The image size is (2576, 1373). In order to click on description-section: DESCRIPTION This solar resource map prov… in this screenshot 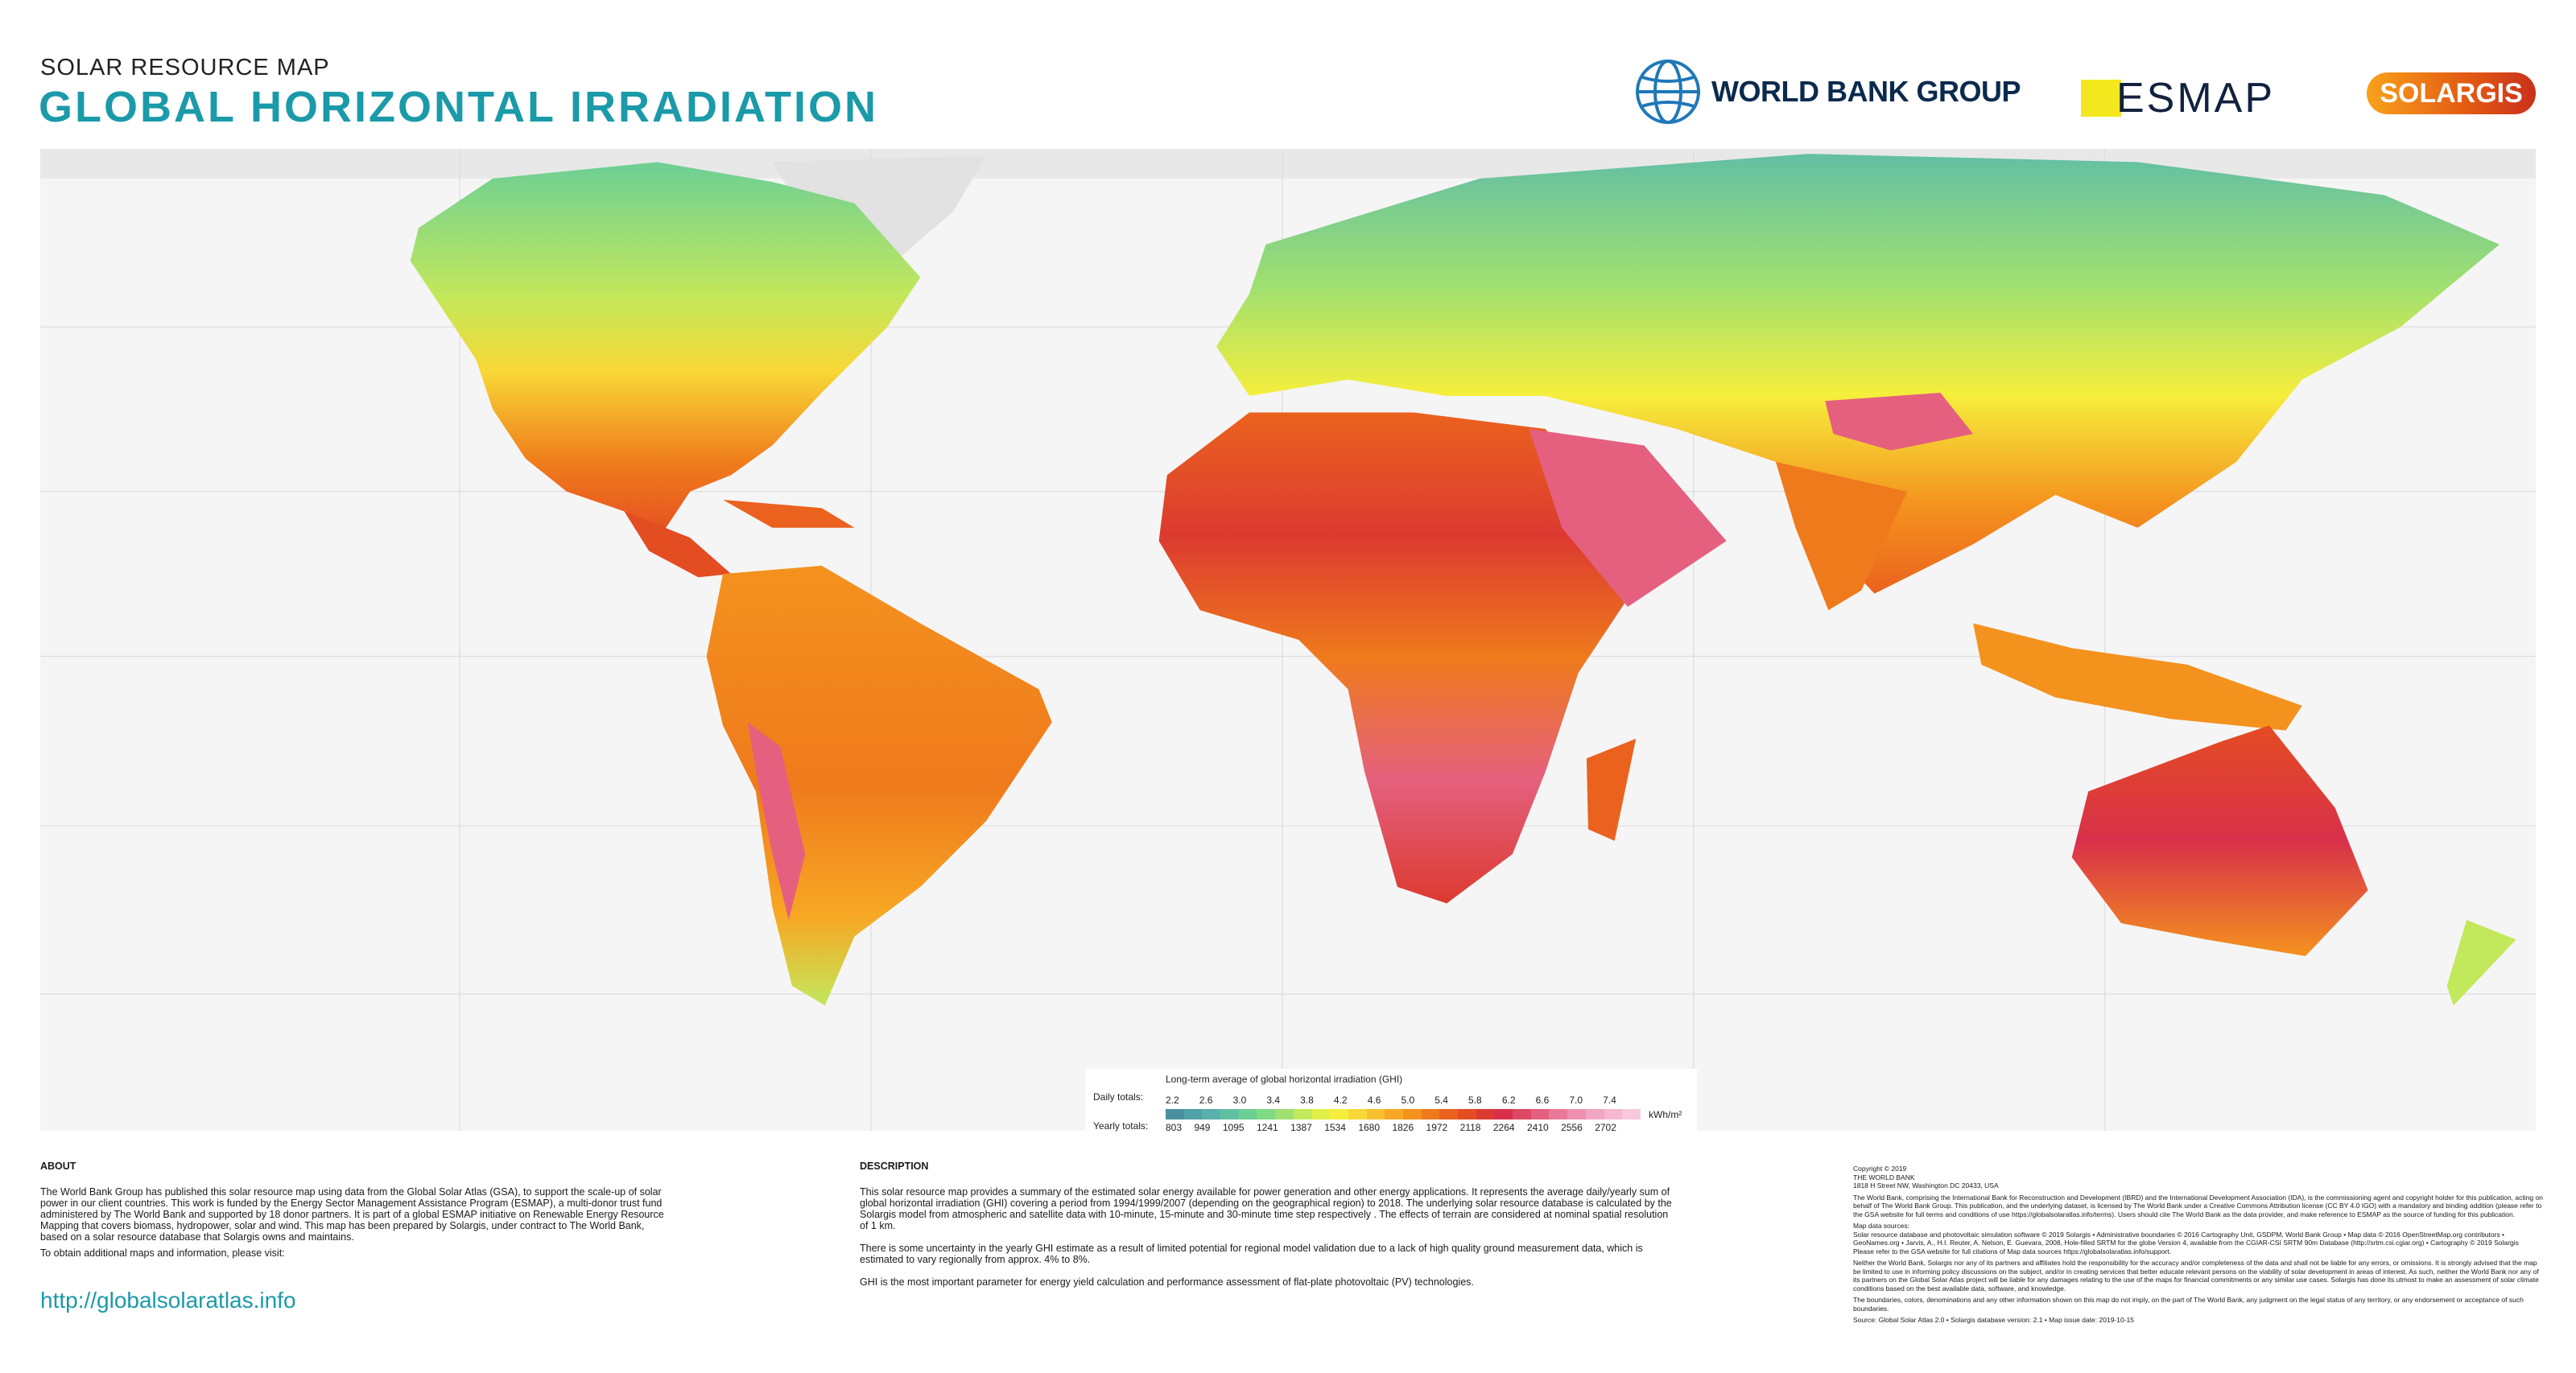, I will do `click(1266, 1230)`.